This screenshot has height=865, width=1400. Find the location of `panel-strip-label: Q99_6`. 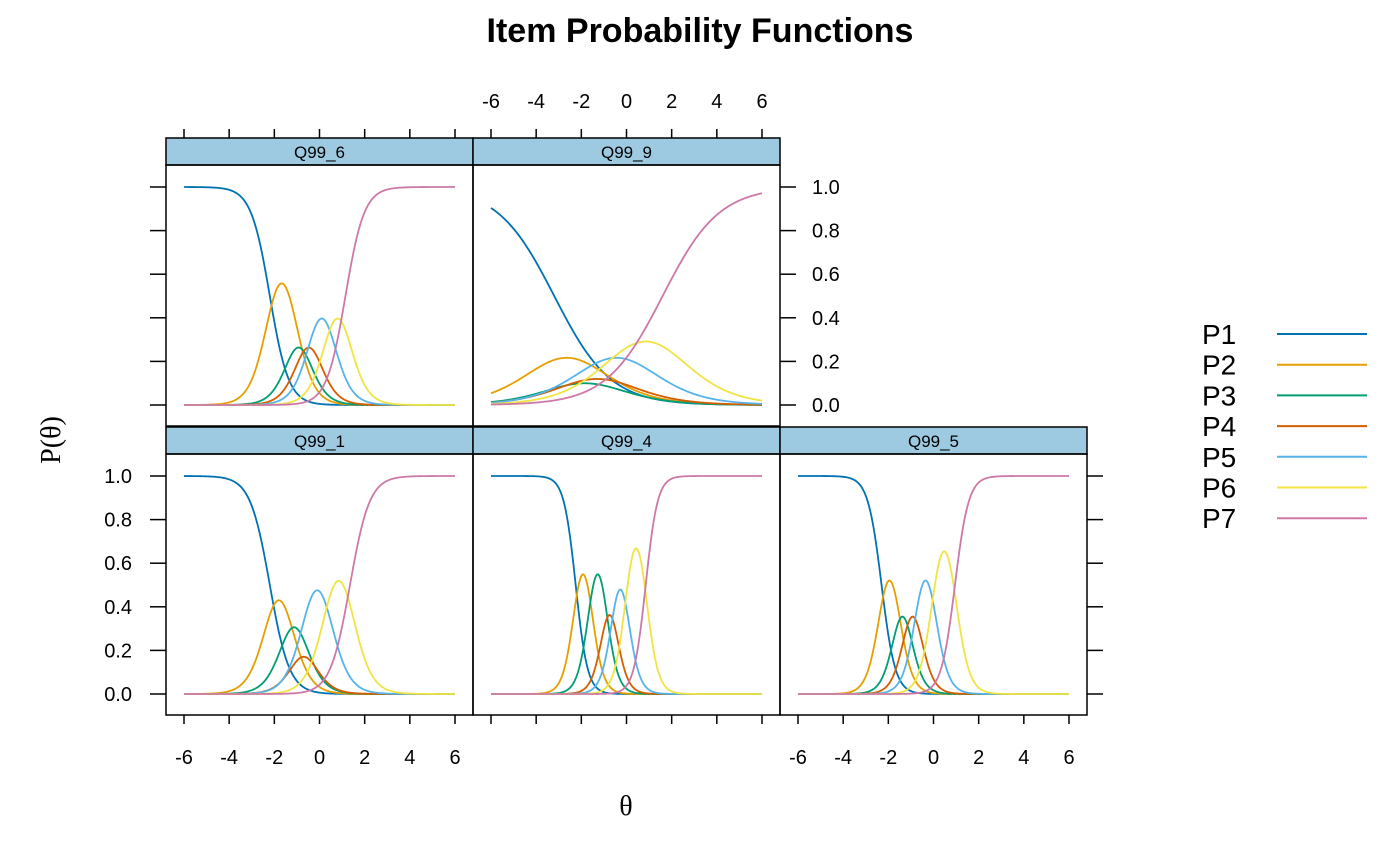

panel-strip-label: Q99_6 is located at coordinates (319, 152).